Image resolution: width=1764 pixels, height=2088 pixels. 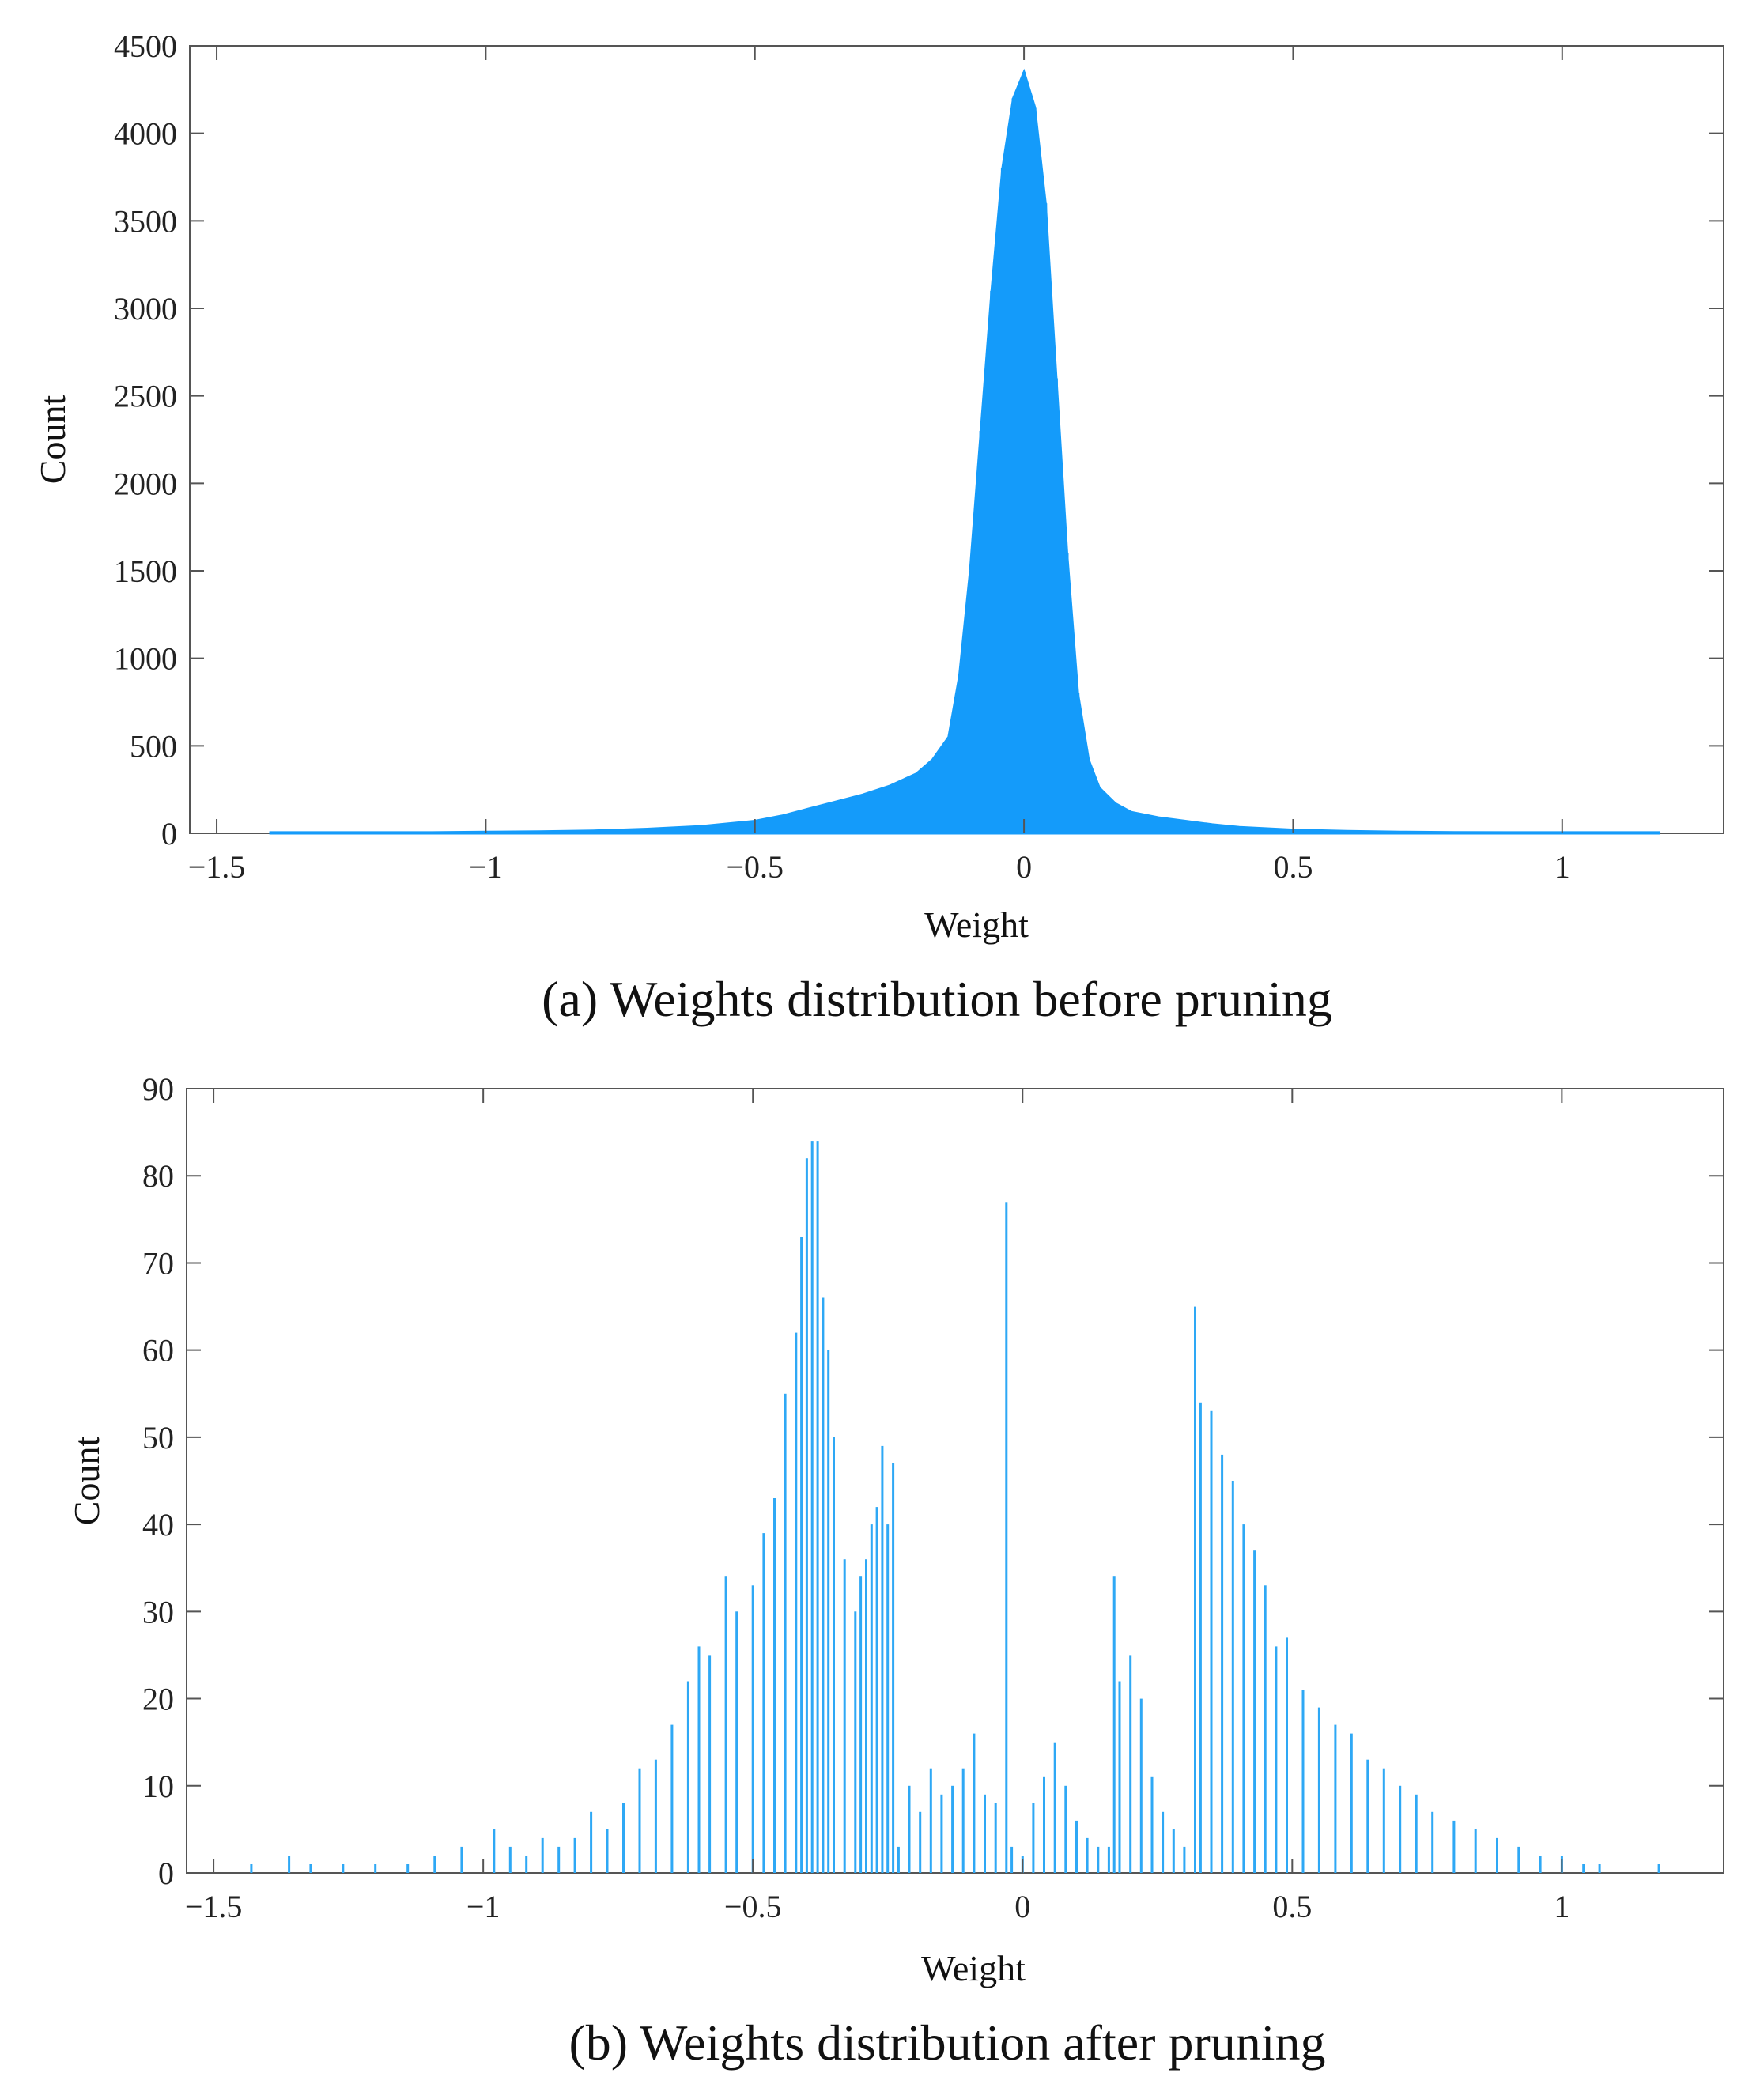 What do you see at coordinates (1022, 1906) in the screenshot?
I see `x-tick-label: 0` at bounding box center [1022, 1906].